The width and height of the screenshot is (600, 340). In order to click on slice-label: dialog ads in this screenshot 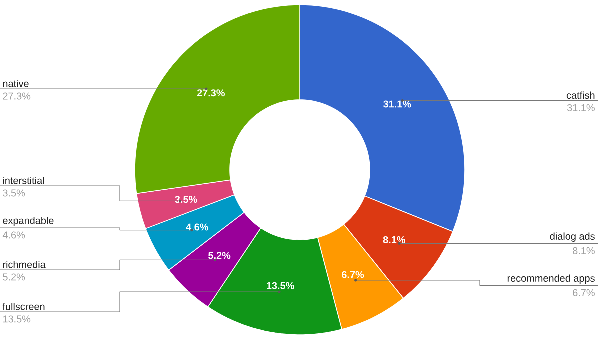, I will do `click(572, 237)`.